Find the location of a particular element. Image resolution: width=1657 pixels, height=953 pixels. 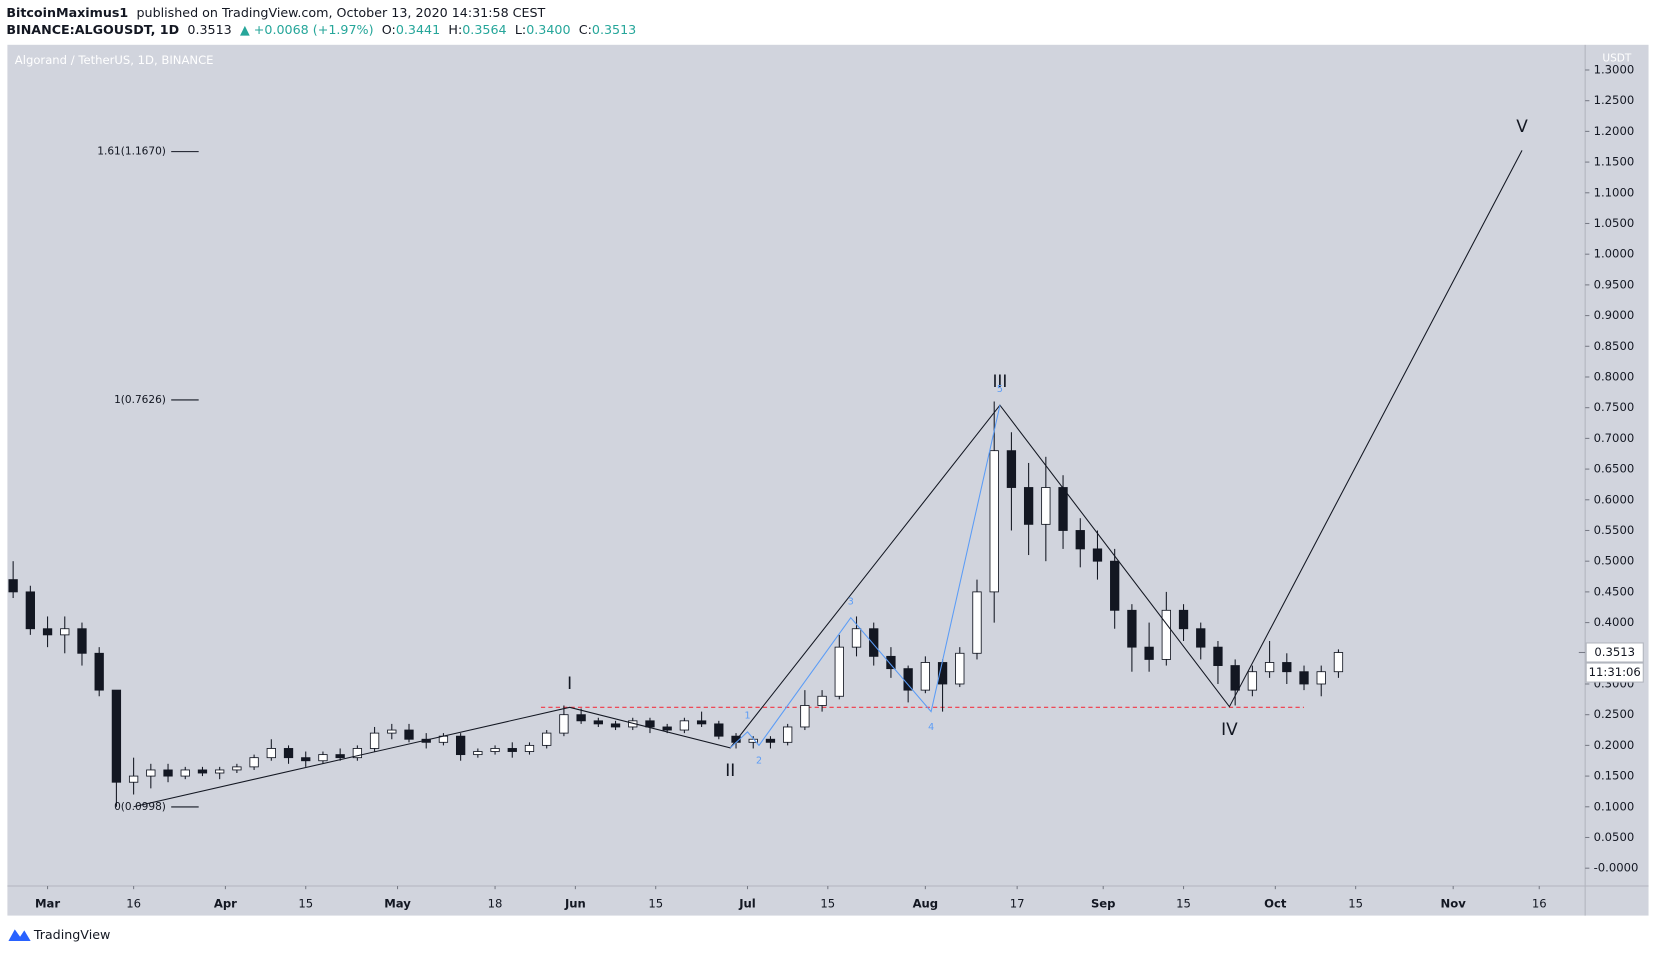

change: ▲ +0.0068 (+1.97%) is located at coordinates (307, 29).